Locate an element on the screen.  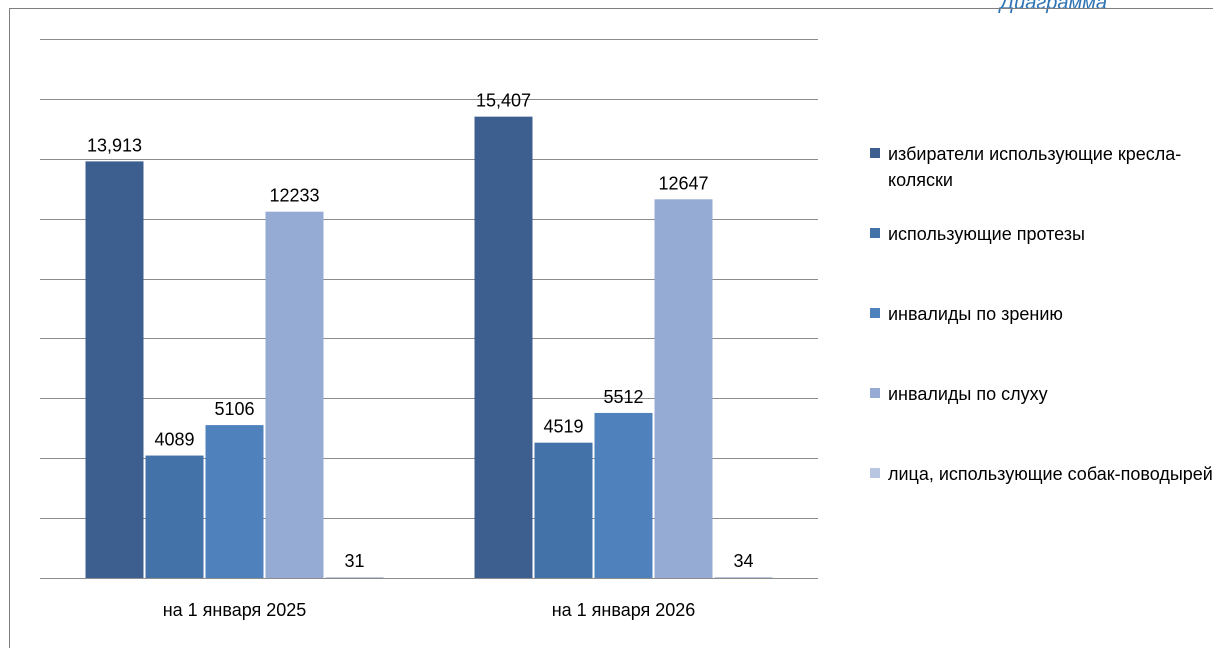
data-label: 4519 is located at coordinates (563, 427).